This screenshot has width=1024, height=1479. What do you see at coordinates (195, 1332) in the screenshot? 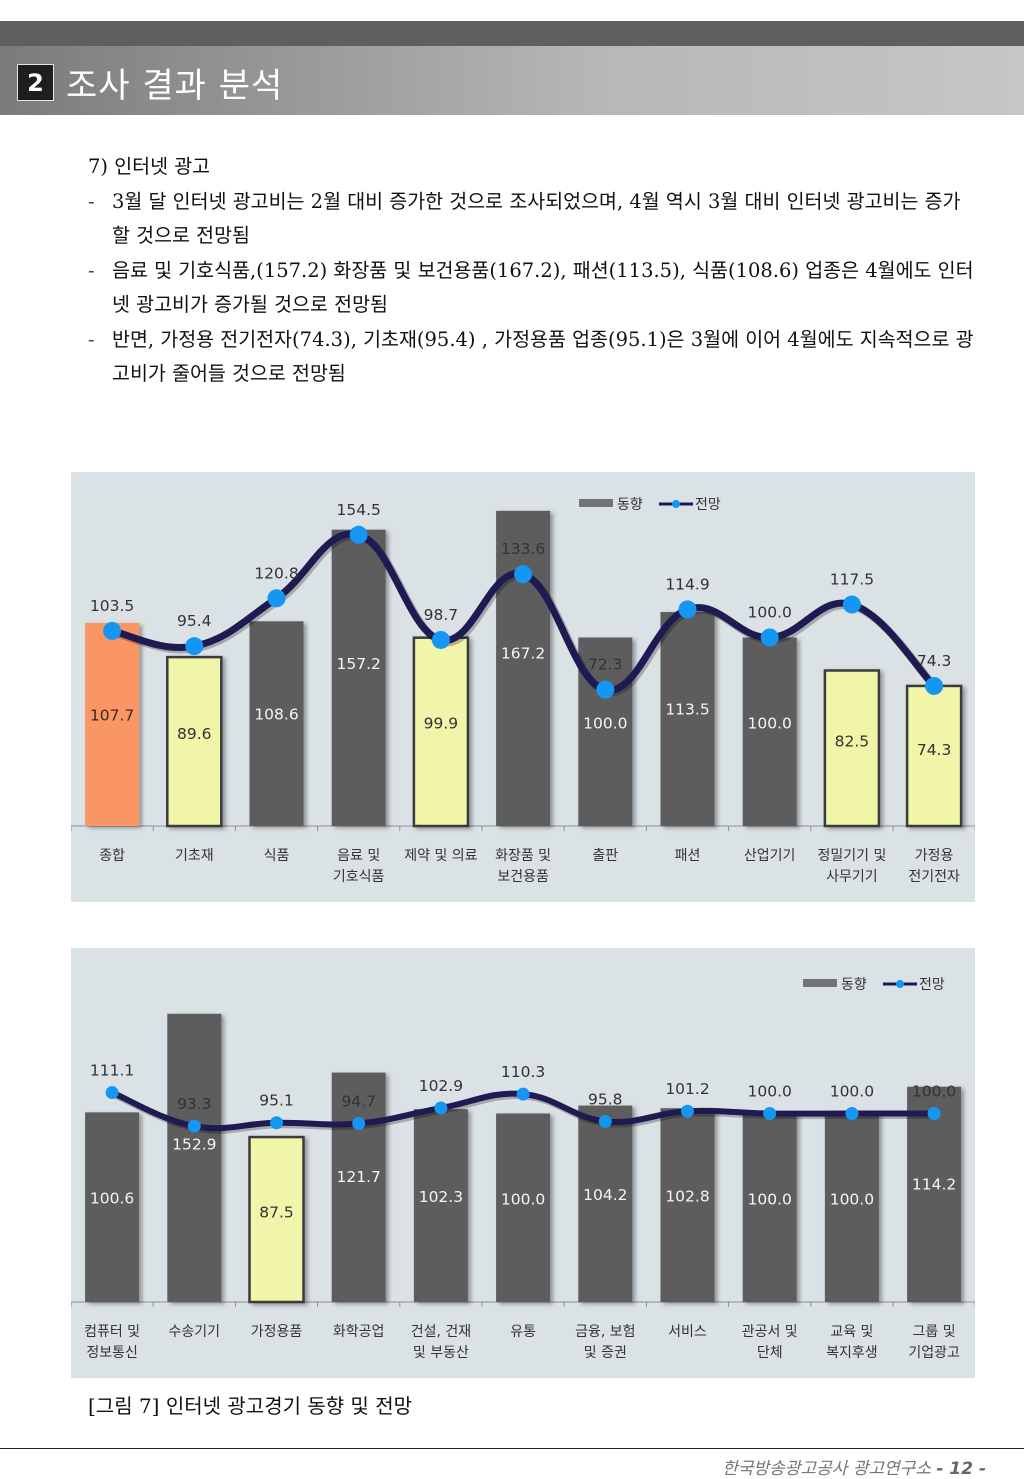
I see `category-label: 수송기기` at bounding box center [195, 1332].